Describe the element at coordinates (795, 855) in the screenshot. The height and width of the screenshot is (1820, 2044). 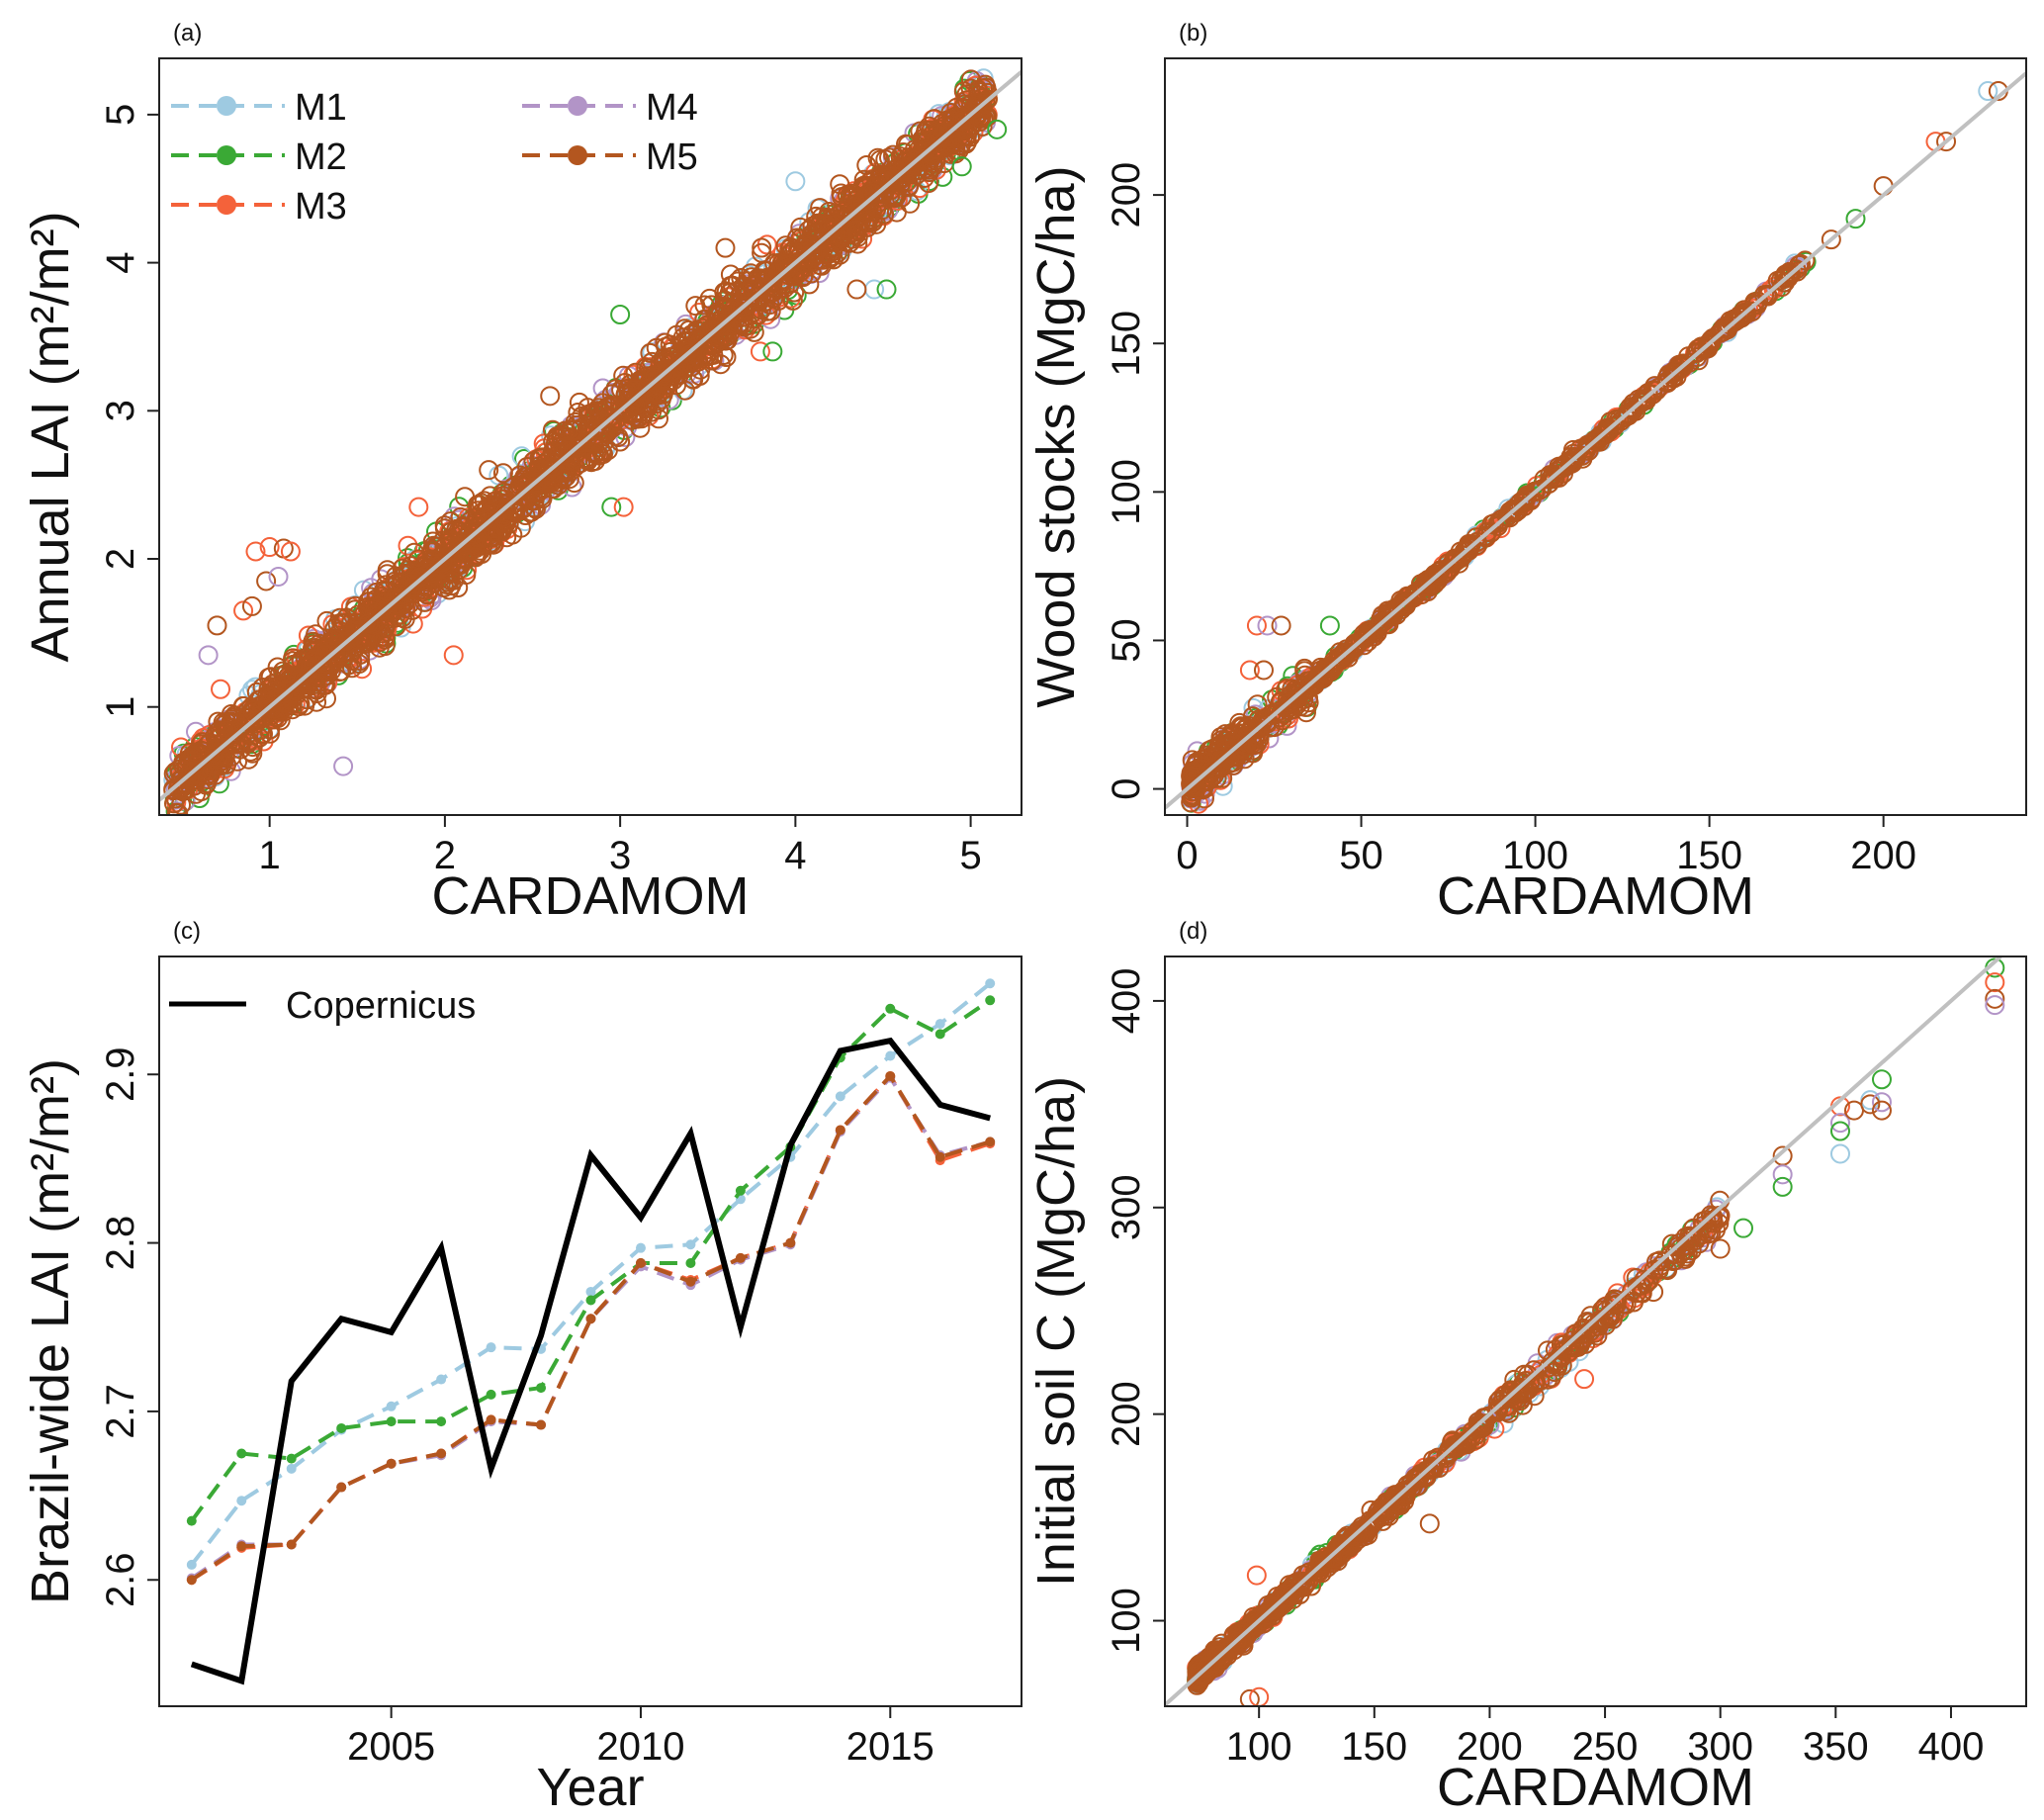
I see `x-tick-label: 4` at that location.